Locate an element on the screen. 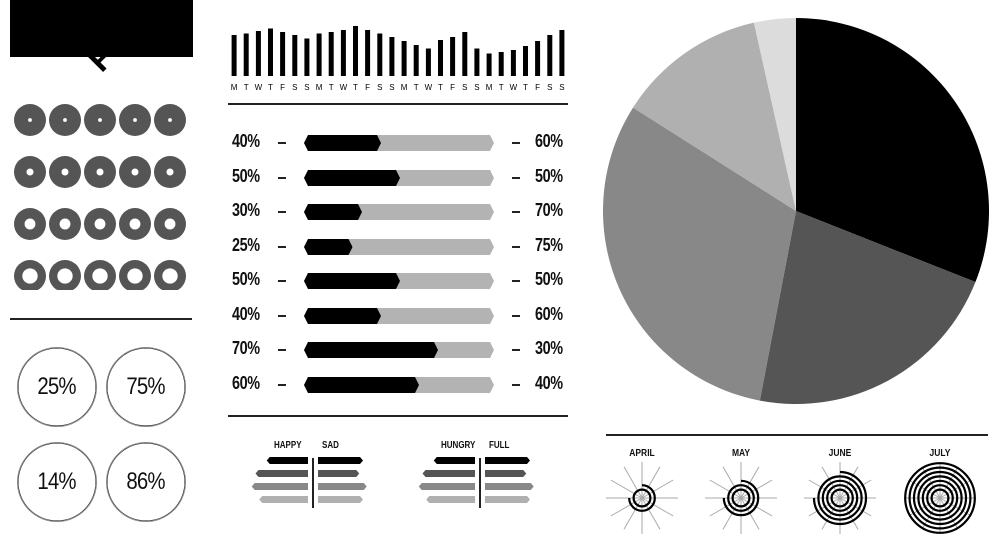  progress-right-label: 60% is located at coordinates (549, 313).